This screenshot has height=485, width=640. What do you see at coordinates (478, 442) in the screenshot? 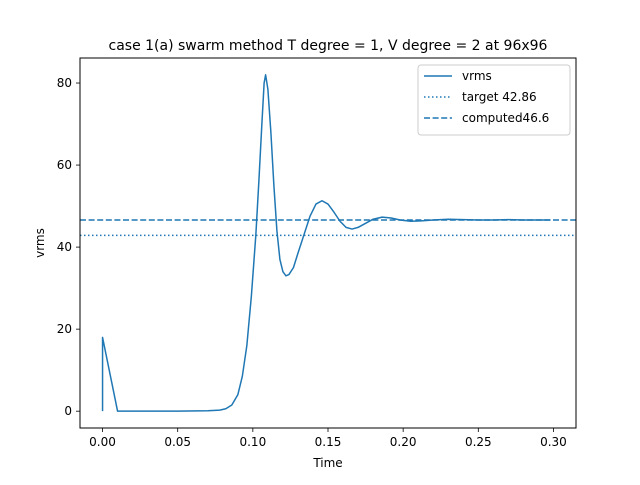
I see `x-tick-label: 0.25` at bounding box center [478, 442].